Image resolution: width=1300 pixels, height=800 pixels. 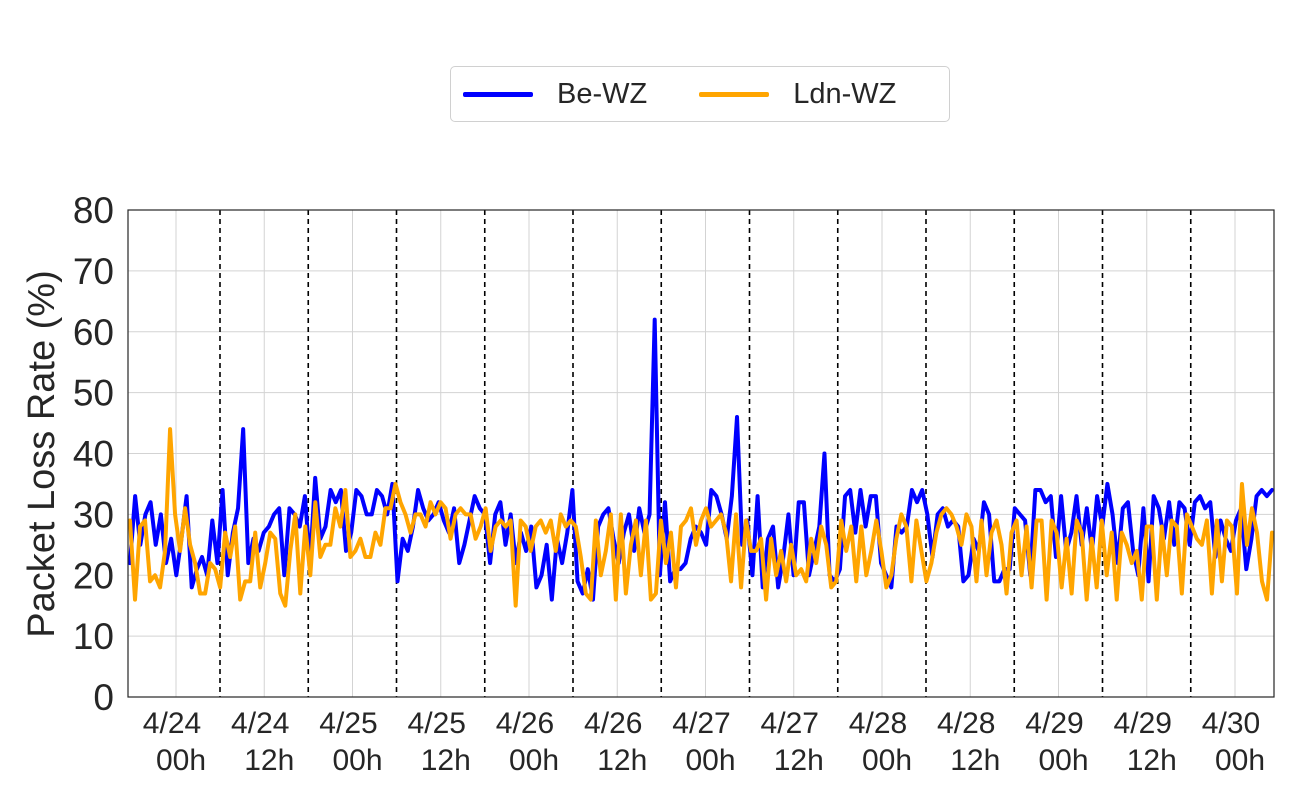 What do you see at coordinates (549, 94) in the screenshot?
I see `legend-item-be-wz: Be-WZ` at bounding box center [549, 94].